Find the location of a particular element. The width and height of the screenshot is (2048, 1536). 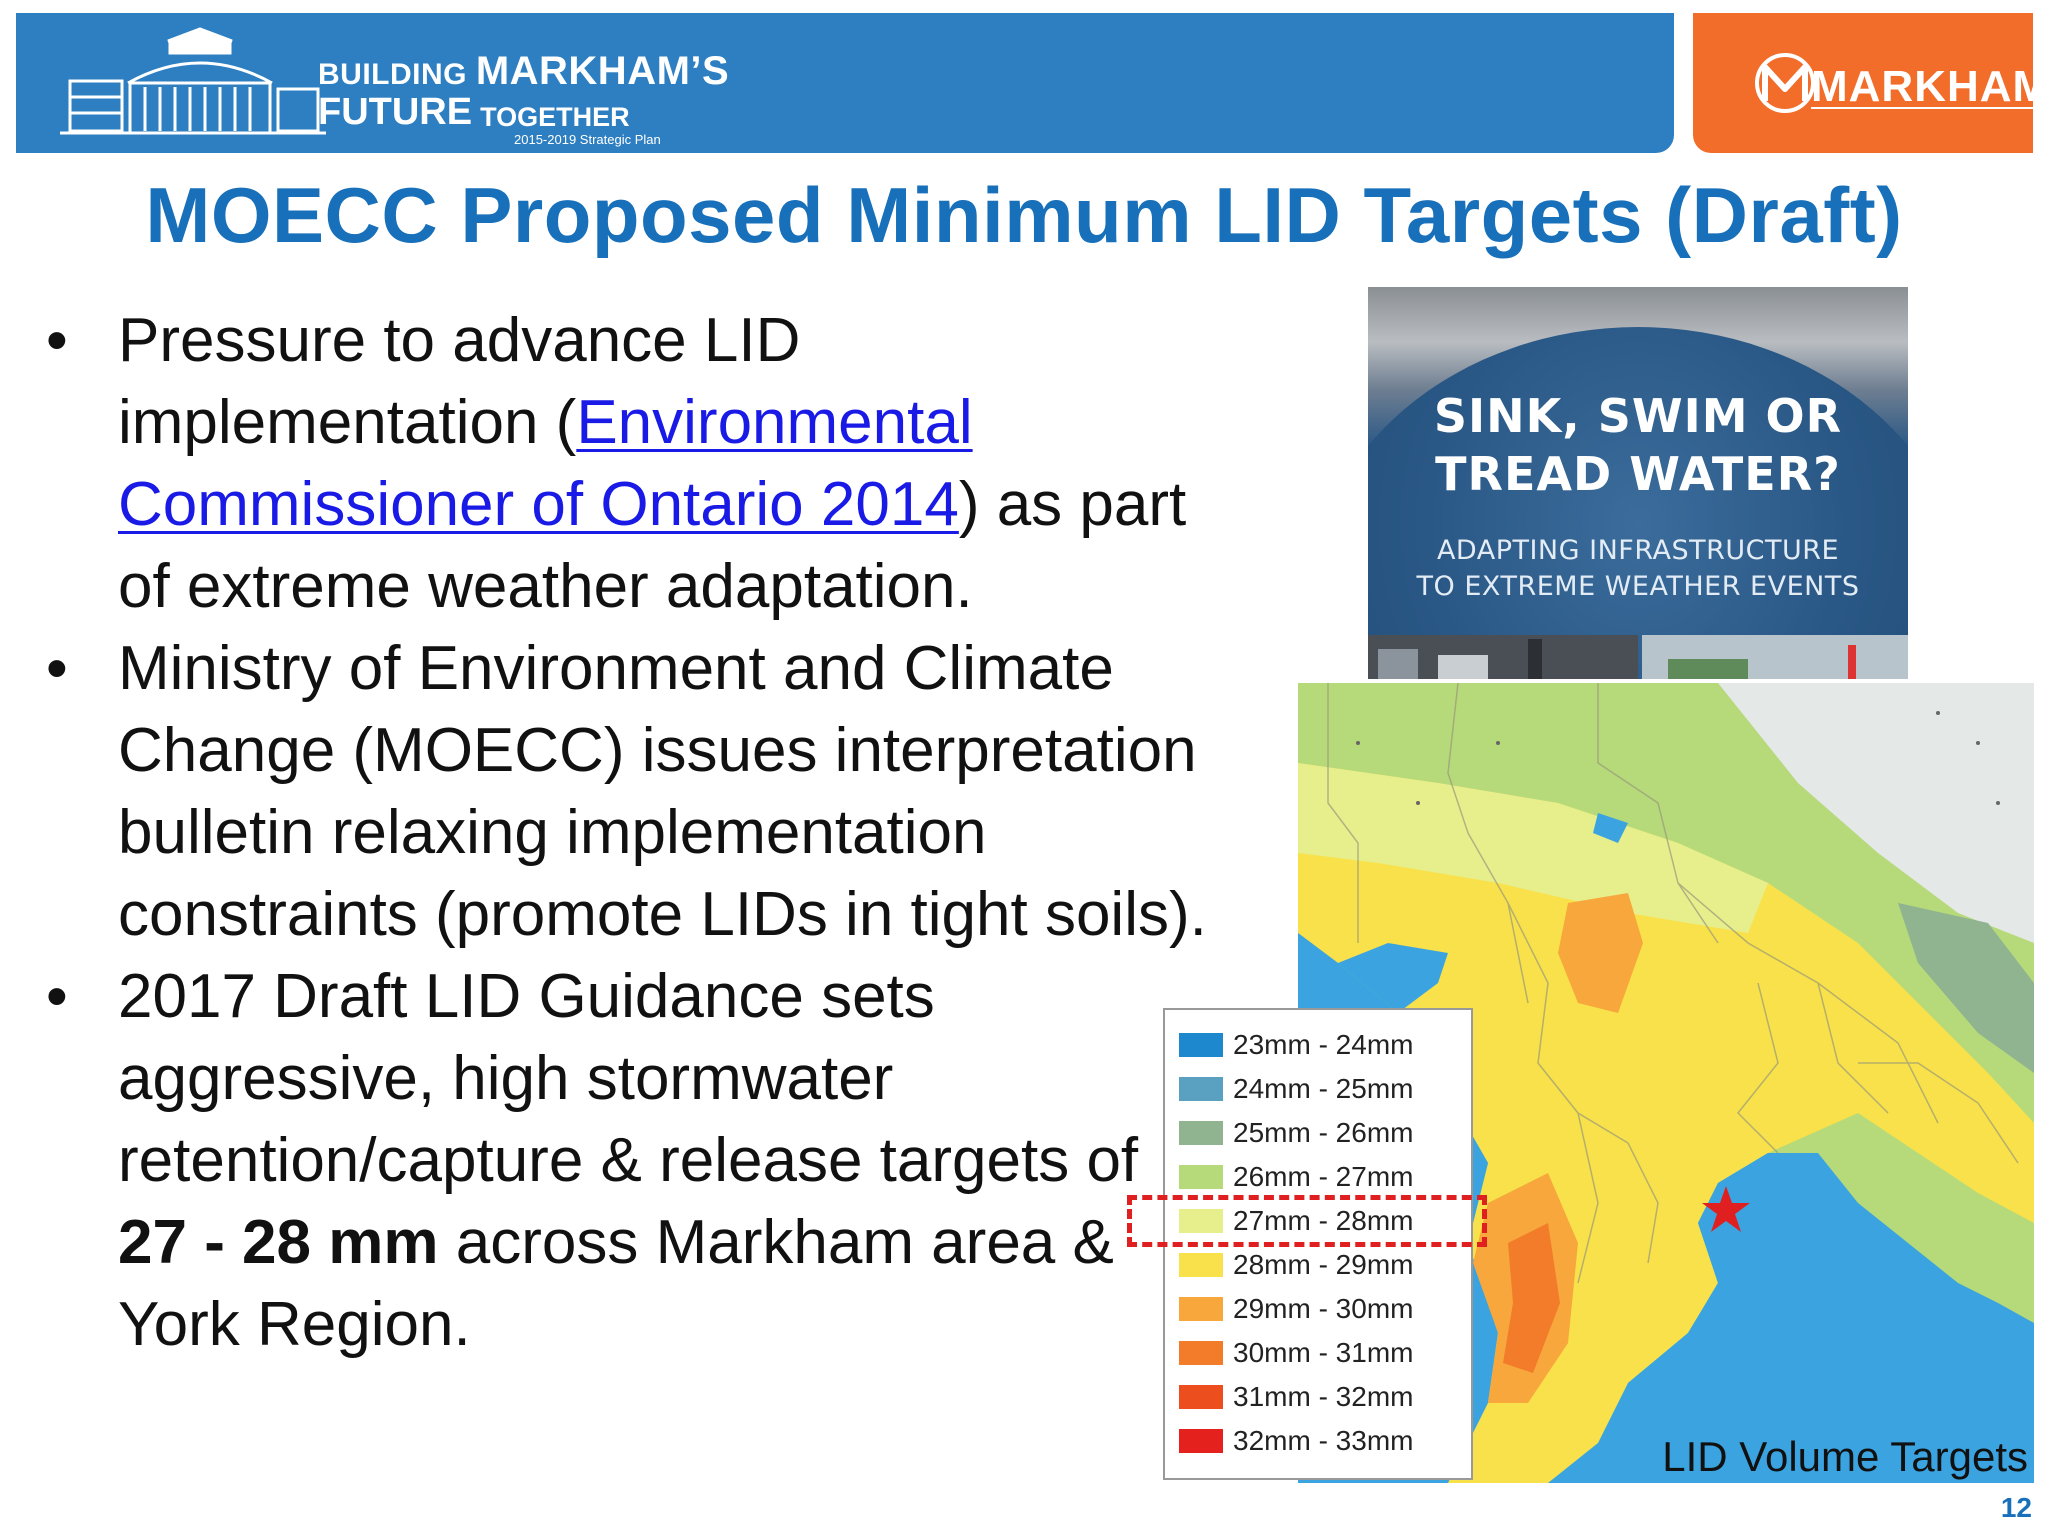

legend-item: 25mm - 26mm is located at coordinates (1296, 1133).